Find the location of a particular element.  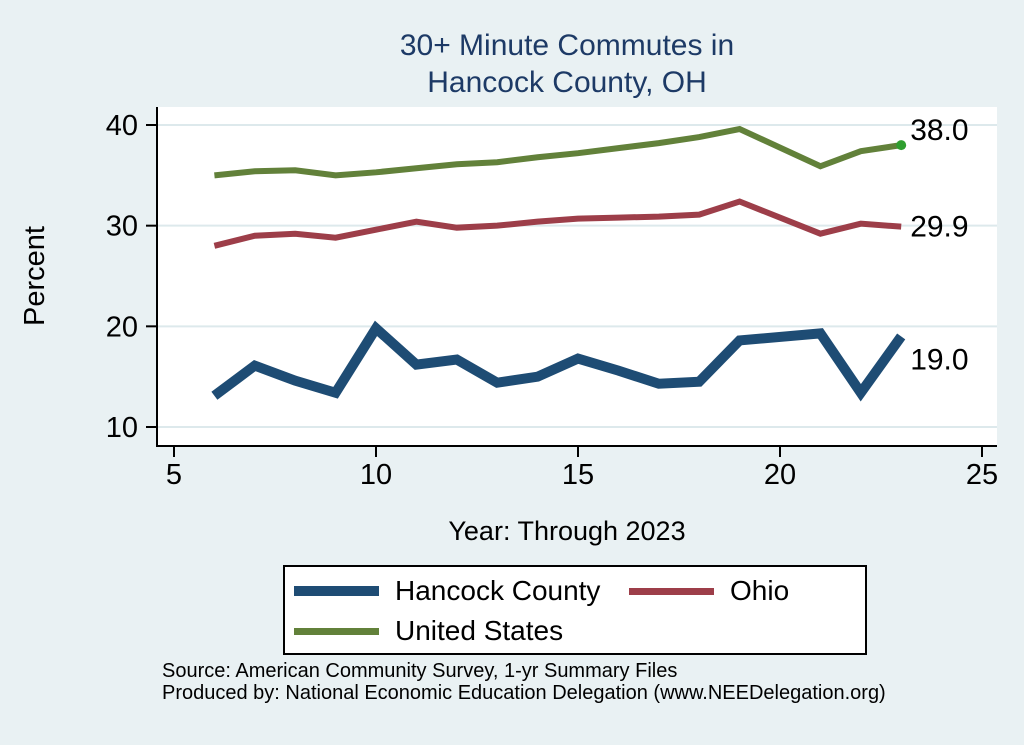

line-ohio is located at coordinates (557, 223).